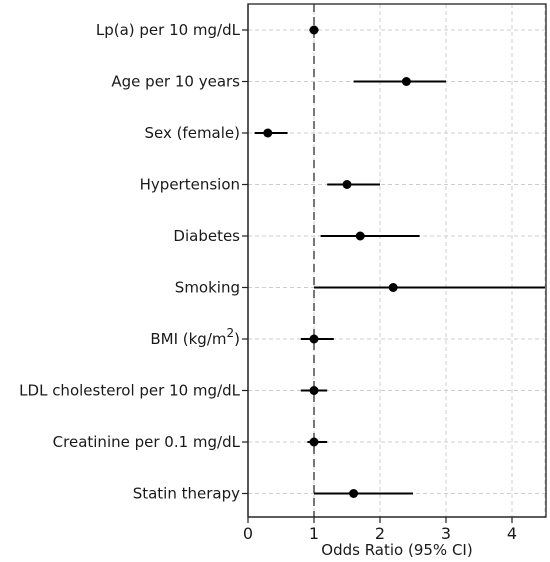  I want to click on x-tick-label: 3, so click(446, 533).